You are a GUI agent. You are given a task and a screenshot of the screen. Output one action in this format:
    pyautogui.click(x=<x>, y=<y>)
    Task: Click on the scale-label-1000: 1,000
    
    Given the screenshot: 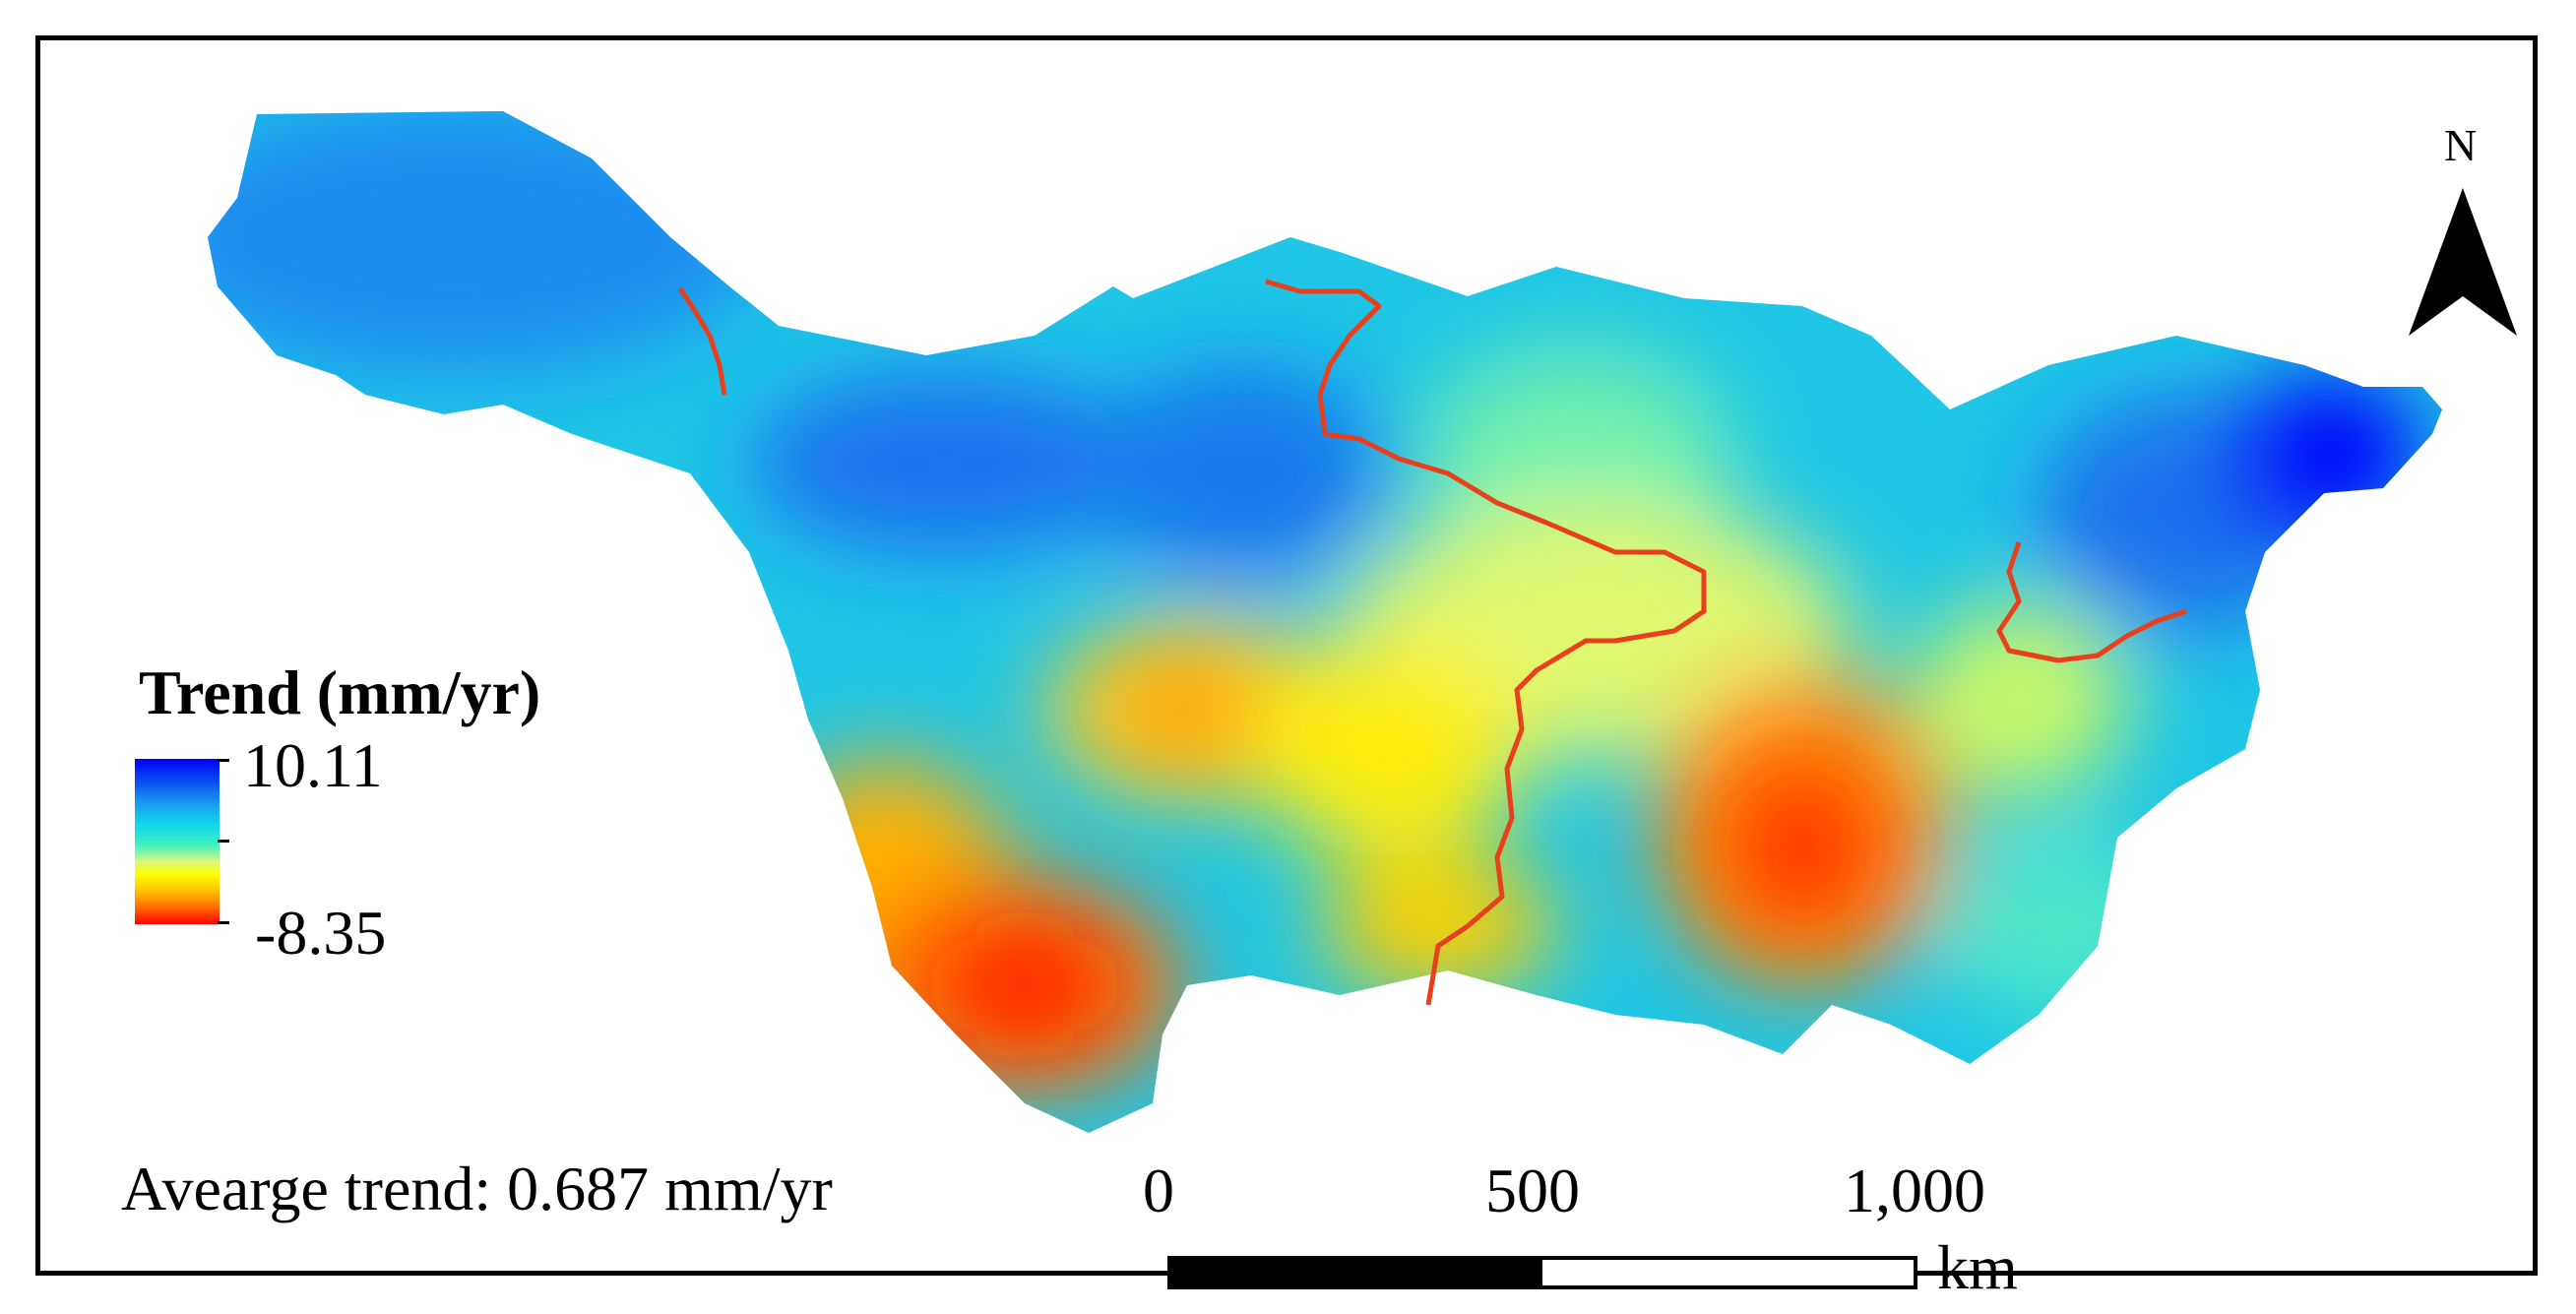 What is the action you would take?
    pyautogui.click(x=1914, y=1190)
    